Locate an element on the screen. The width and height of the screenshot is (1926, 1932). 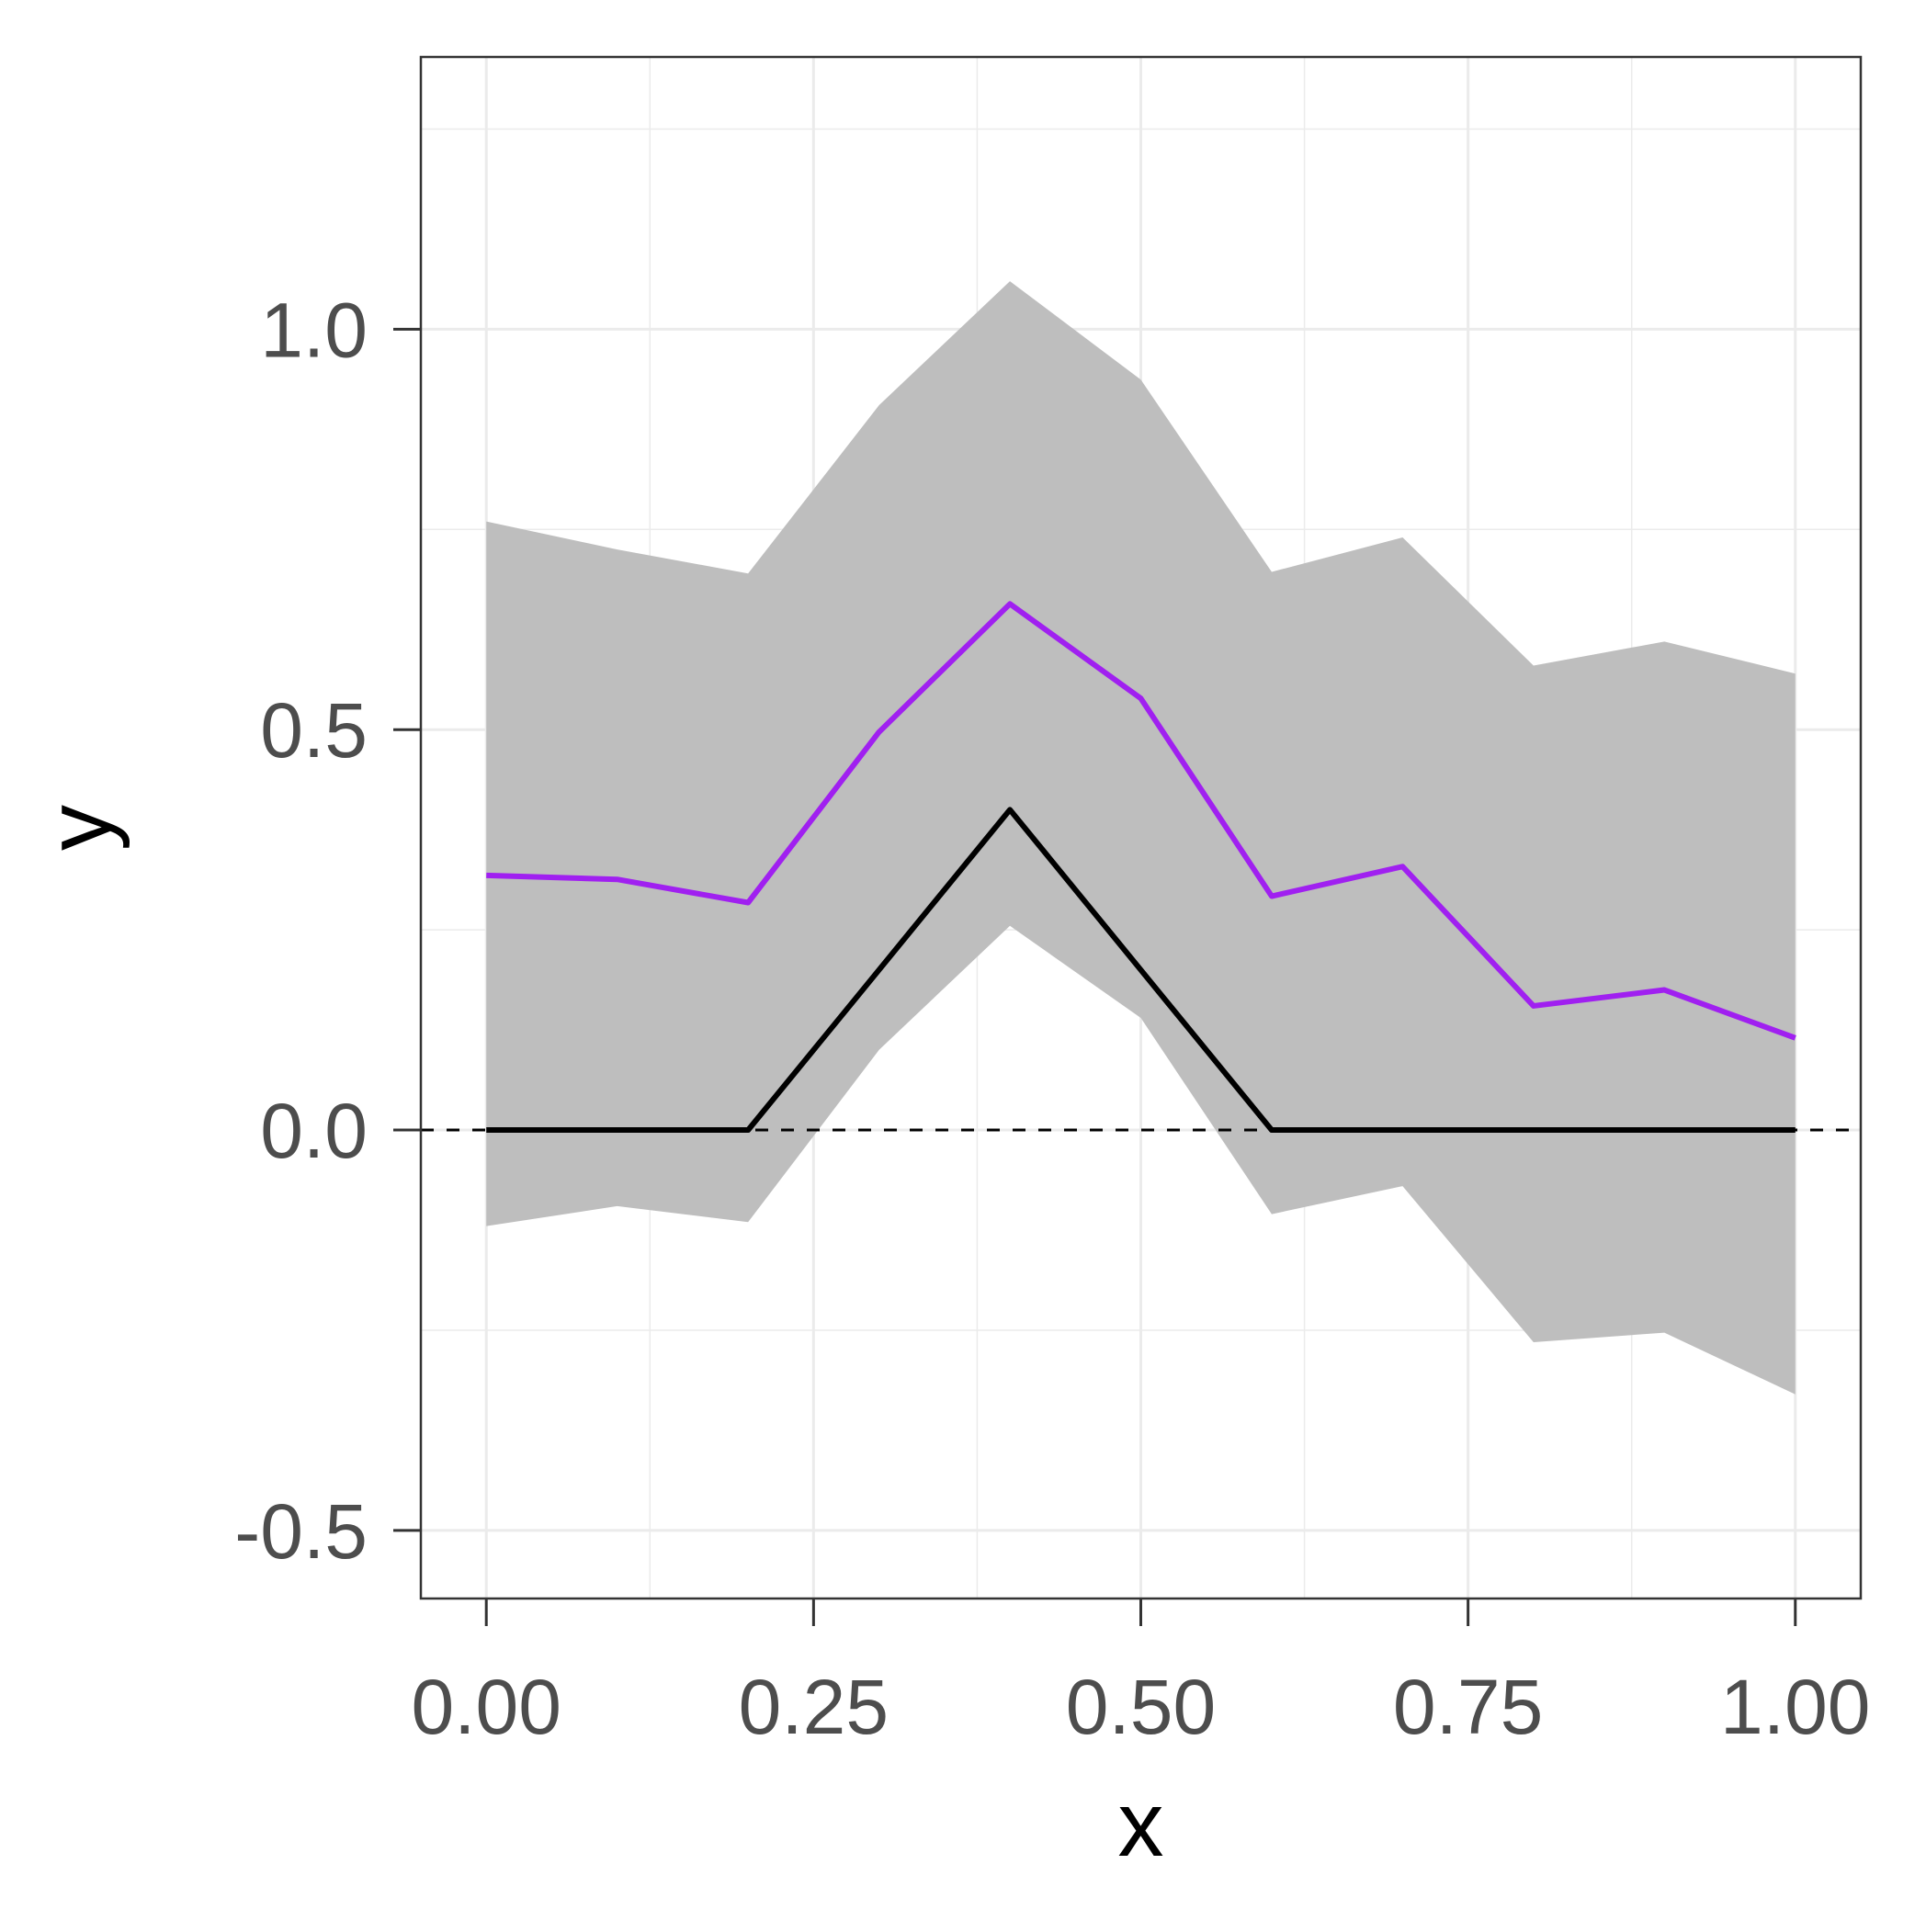
x-axis: 0.00 0.25 0.50 0.75 1.00 is located at coordinates (1141, 1674).